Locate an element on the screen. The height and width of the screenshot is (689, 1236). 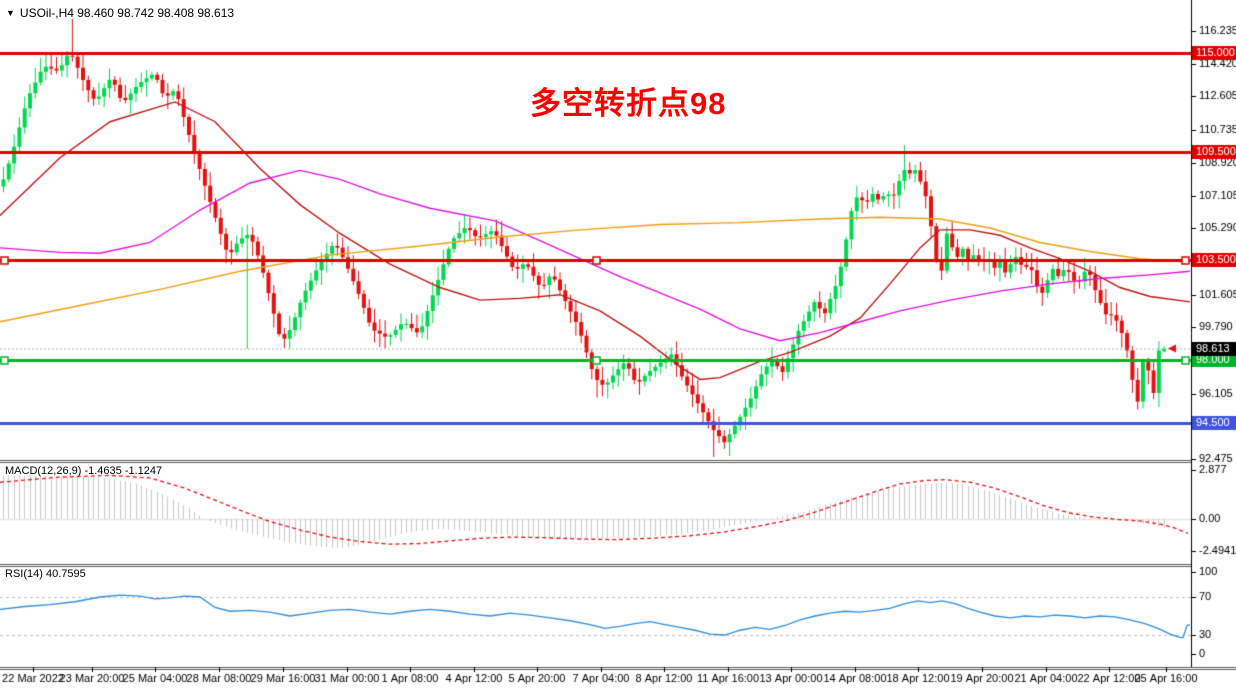
symbol-ohlc-title: USOil-,H4 98.460 98.742 98.408 98.613 is located at coordinates (127, 13).